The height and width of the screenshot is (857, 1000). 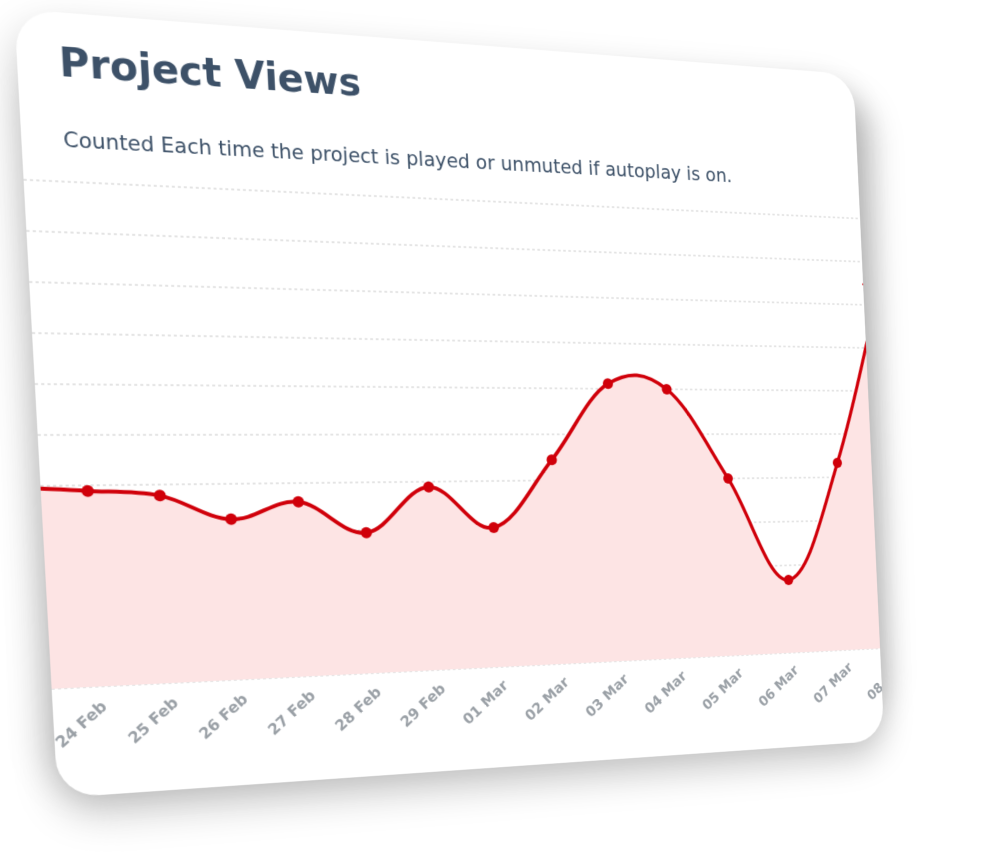 I want to click on x-tick-label: 05 Mar, so click(x=722, y=688).